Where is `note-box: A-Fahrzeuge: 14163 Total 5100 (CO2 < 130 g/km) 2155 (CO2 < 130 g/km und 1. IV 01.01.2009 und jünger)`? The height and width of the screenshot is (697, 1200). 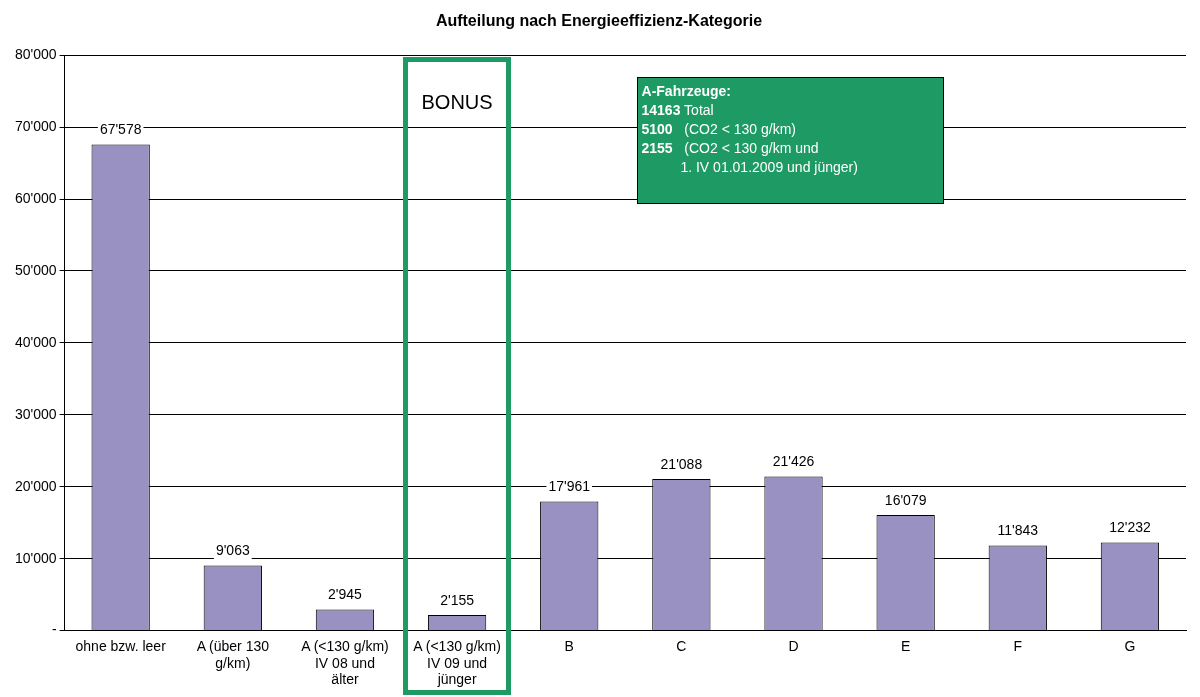
note-box: A-Fahrzeuge: 14163 Total 5100 (CO2 < 130 g/km) 2155 (CO2 < 130 g/km und 1. IV 01.01.2009 und jünger) is located at coordinates (790, 141).